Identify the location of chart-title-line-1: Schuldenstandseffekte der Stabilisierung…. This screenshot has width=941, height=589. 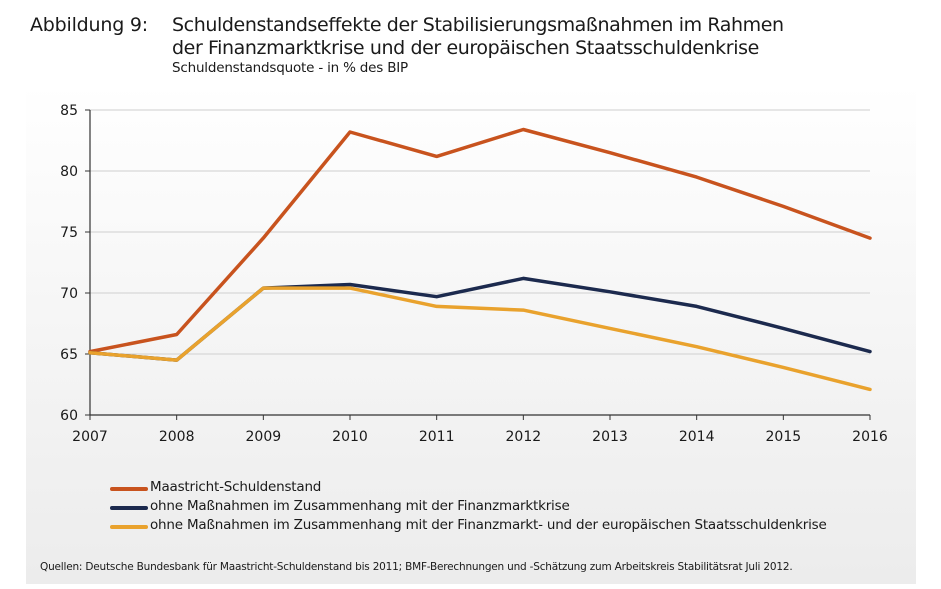
(478, 25).